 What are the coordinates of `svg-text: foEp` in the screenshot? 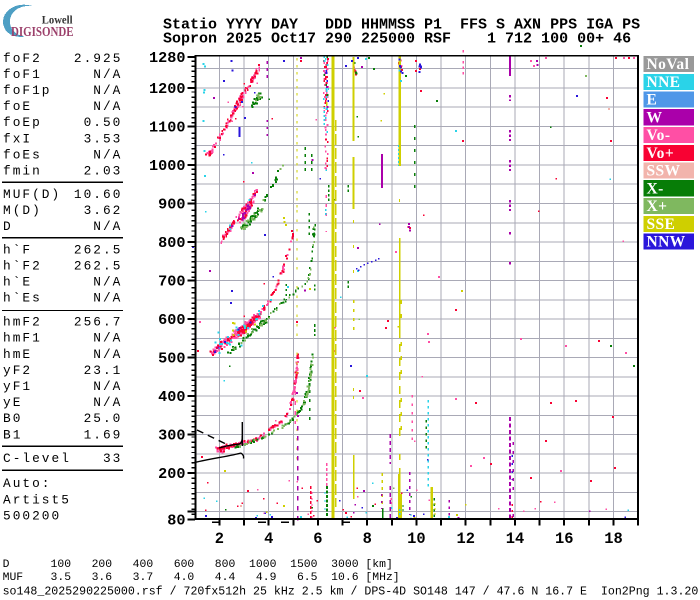 It's located at (22, 122).